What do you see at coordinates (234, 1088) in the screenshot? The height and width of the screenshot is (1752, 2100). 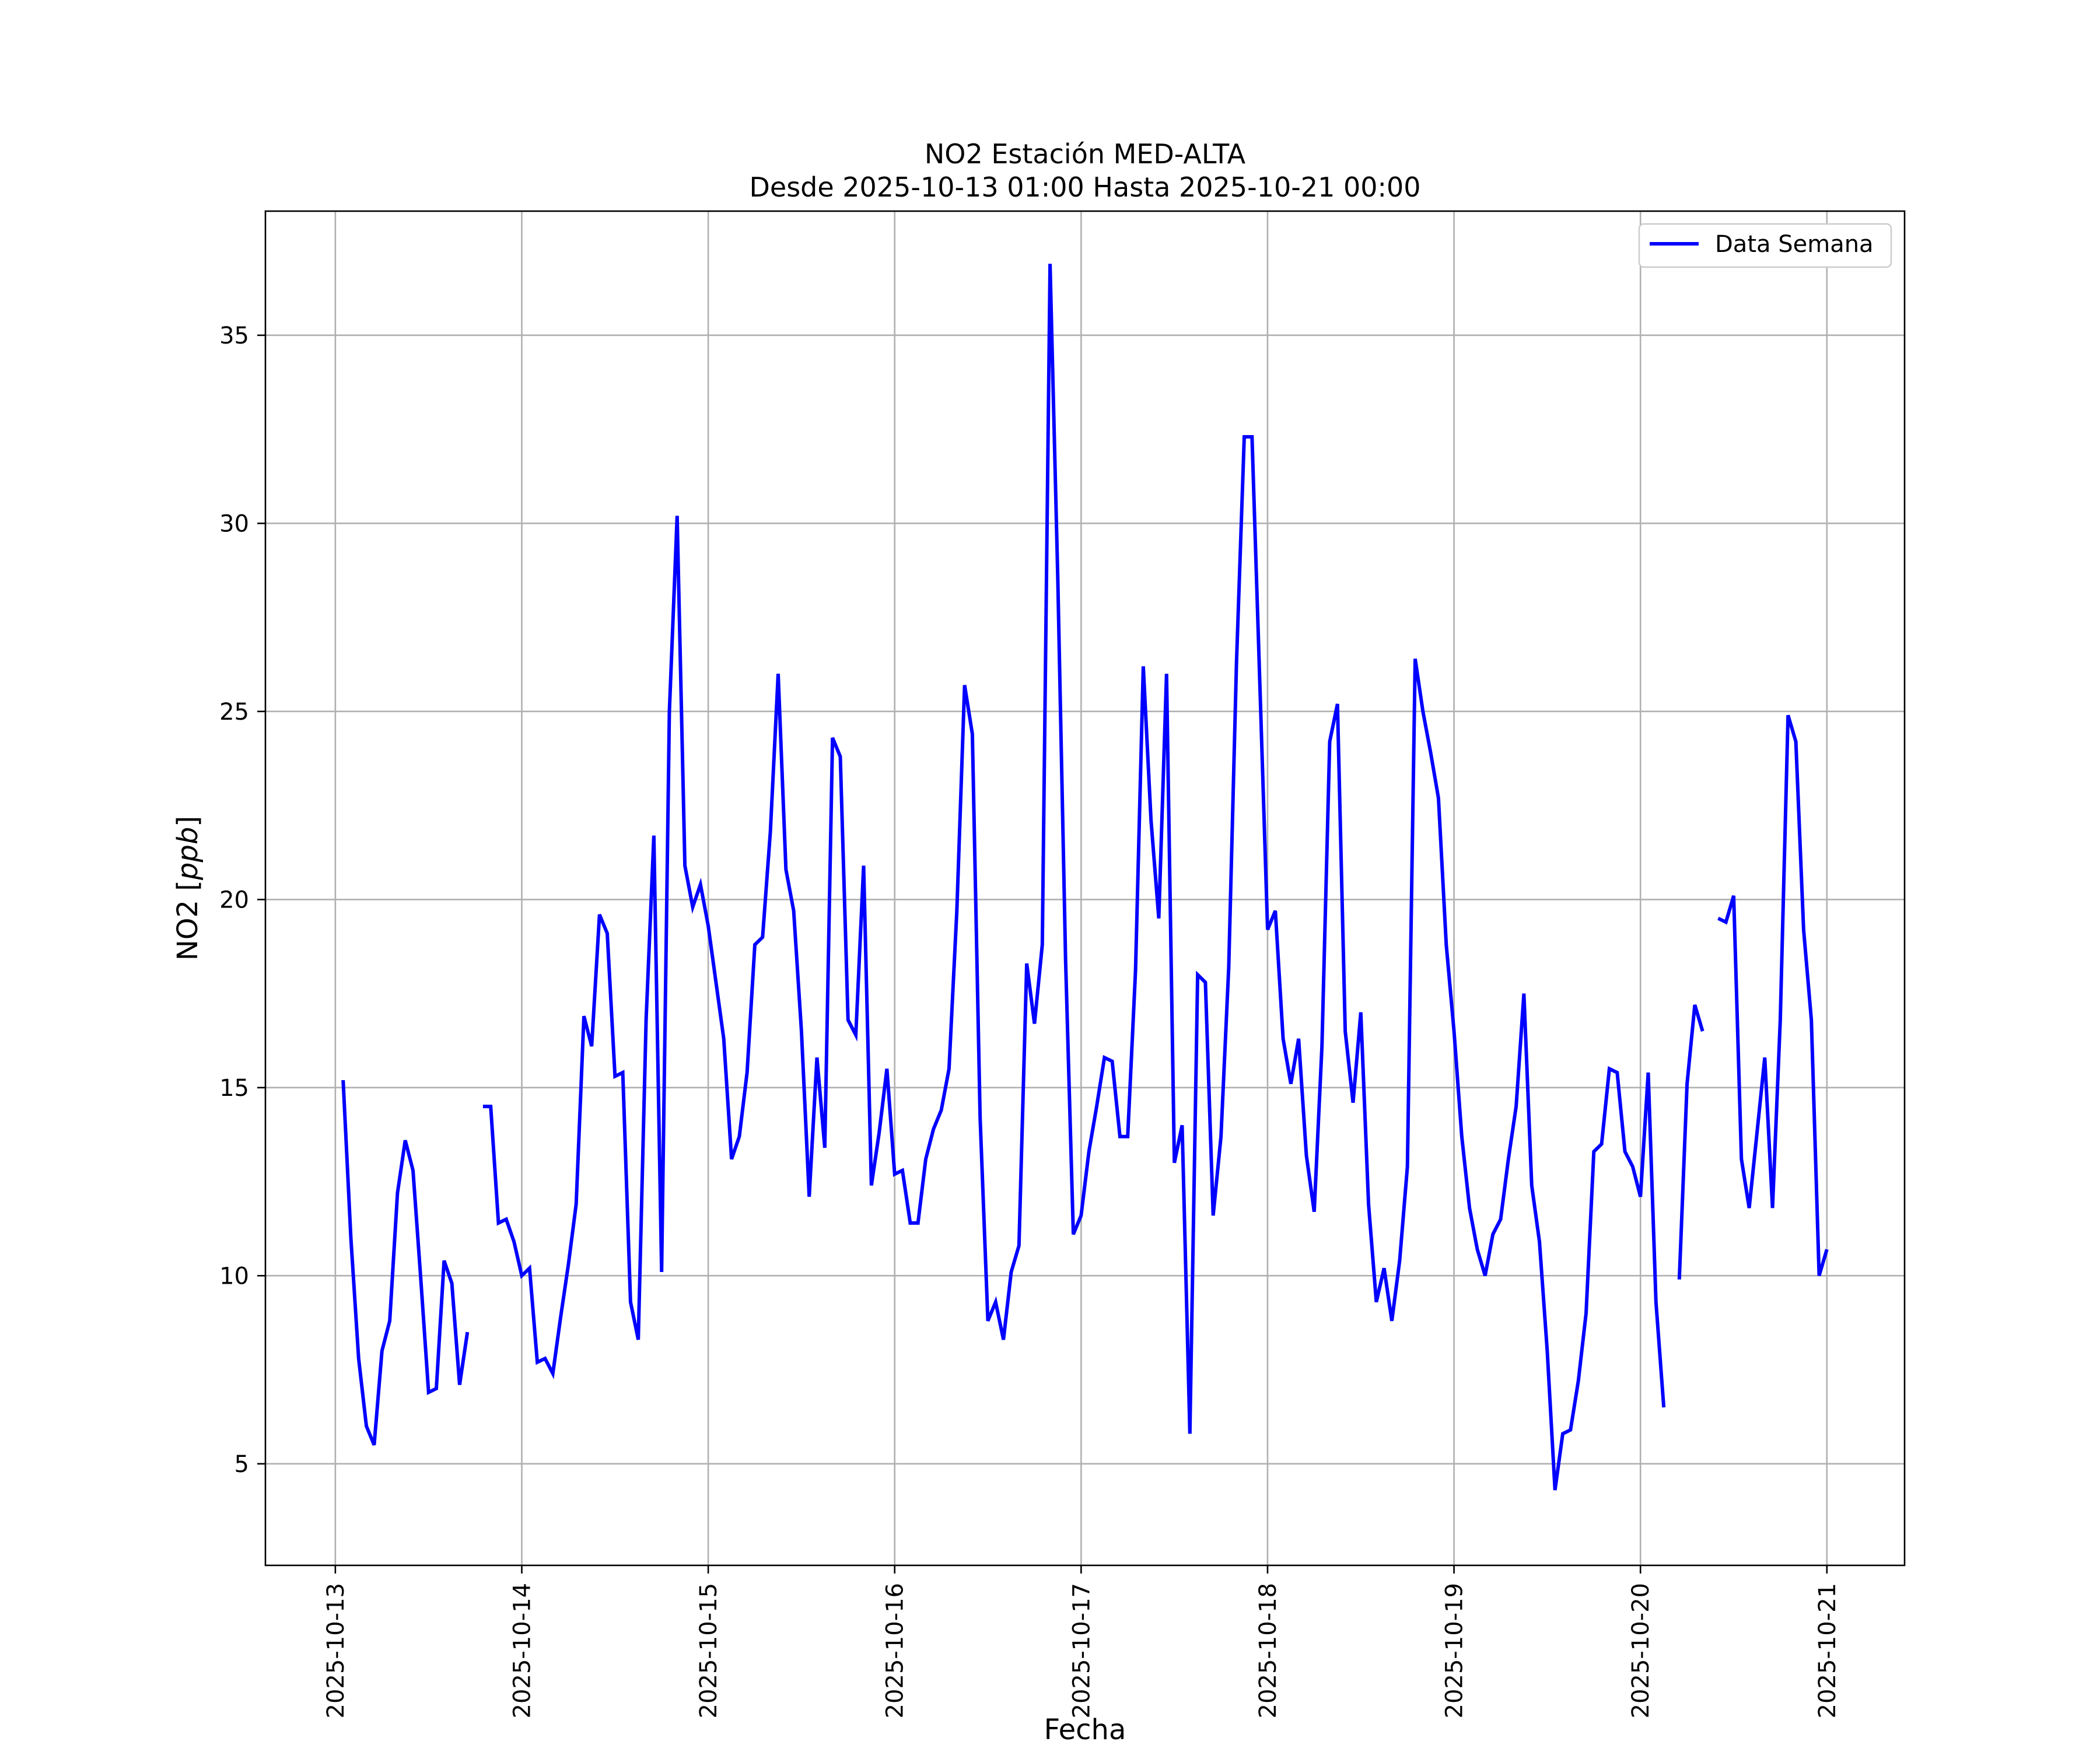 I see `y-tick-label: 15` at bounding box center [234, 1088].